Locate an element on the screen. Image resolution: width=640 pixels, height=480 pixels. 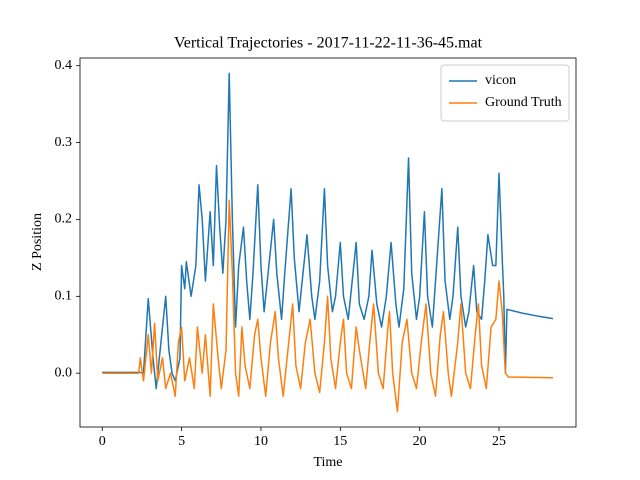
x-tick-label: 15 is located at coordinates (340, 441).